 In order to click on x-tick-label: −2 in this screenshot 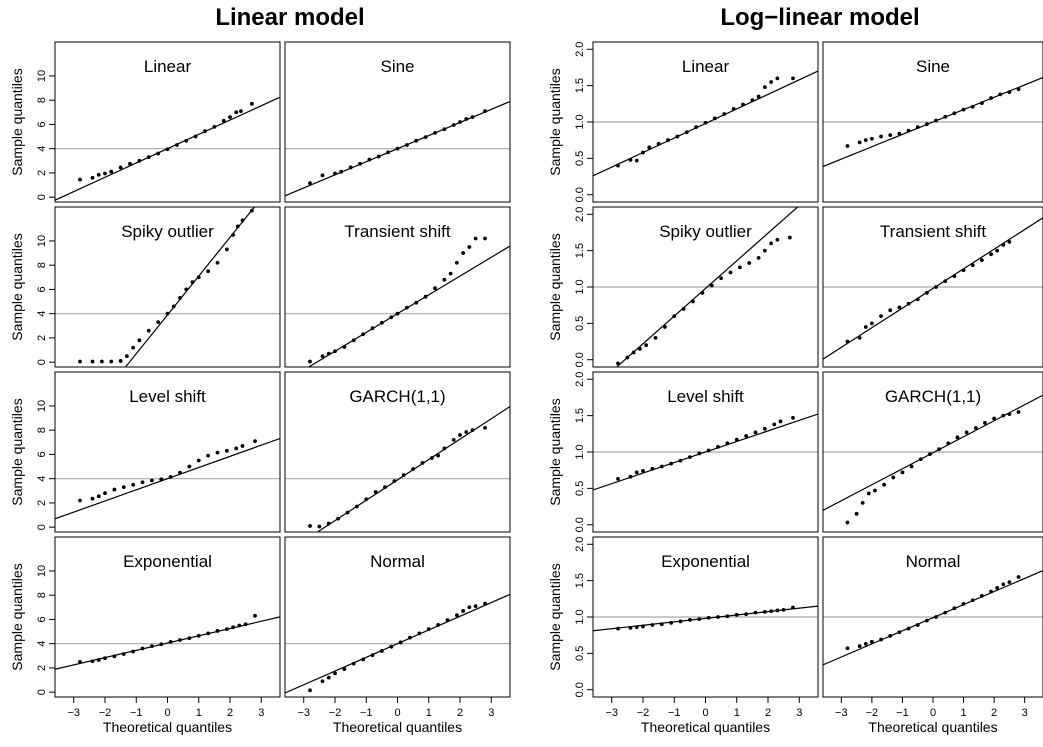, I will do `click(105, 713)`.